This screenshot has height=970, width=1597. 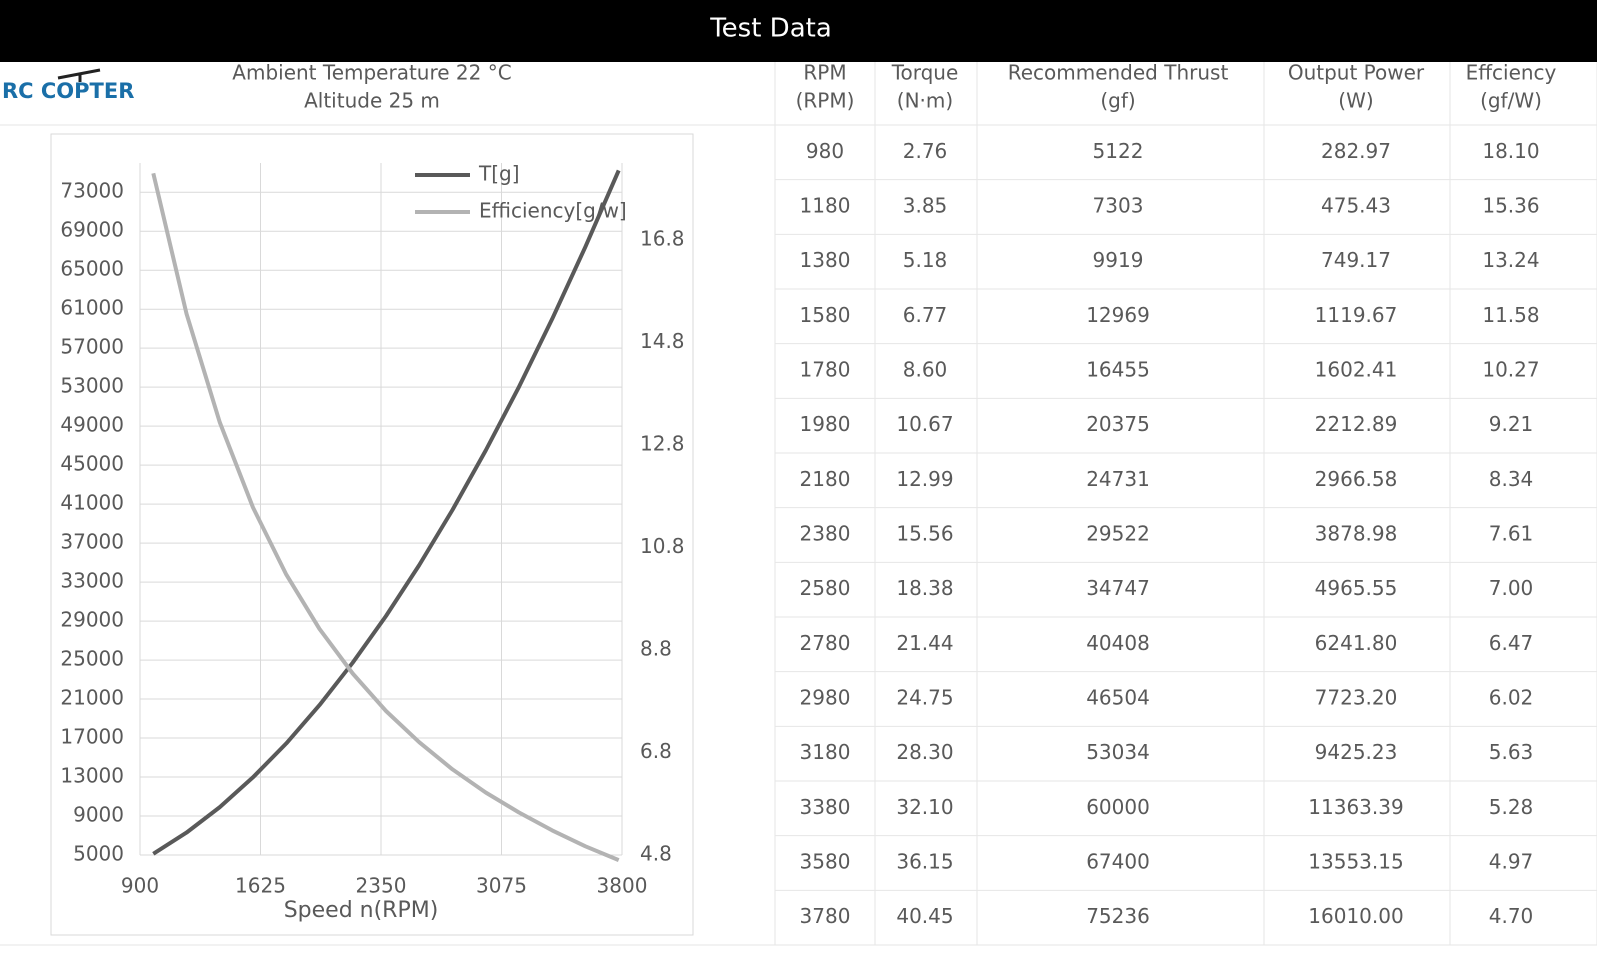 What do you see at coordinates (924, 534) in the screenshot?
I see `table-cell: 15.56` at bounding box center [924, 534].